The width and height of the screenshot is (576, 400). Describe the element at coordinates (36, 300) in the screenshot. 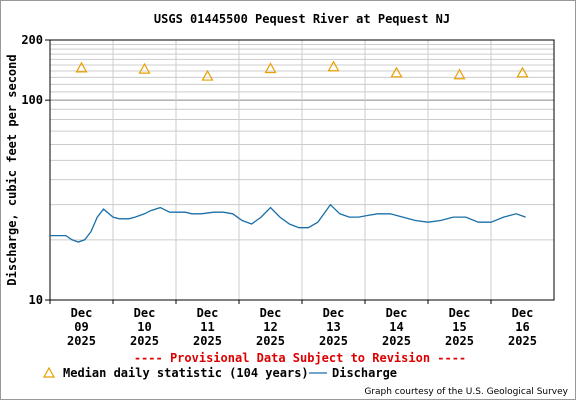

I see `y-tick-label: 10` at that location.